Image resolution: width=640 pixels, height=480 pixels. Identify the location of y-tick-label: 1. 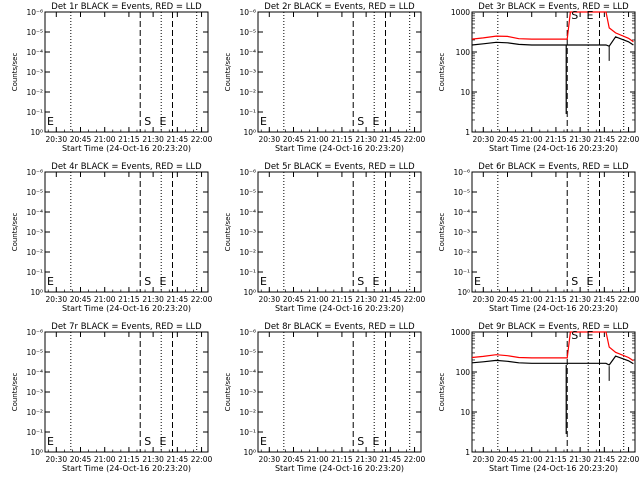
(467, 132).